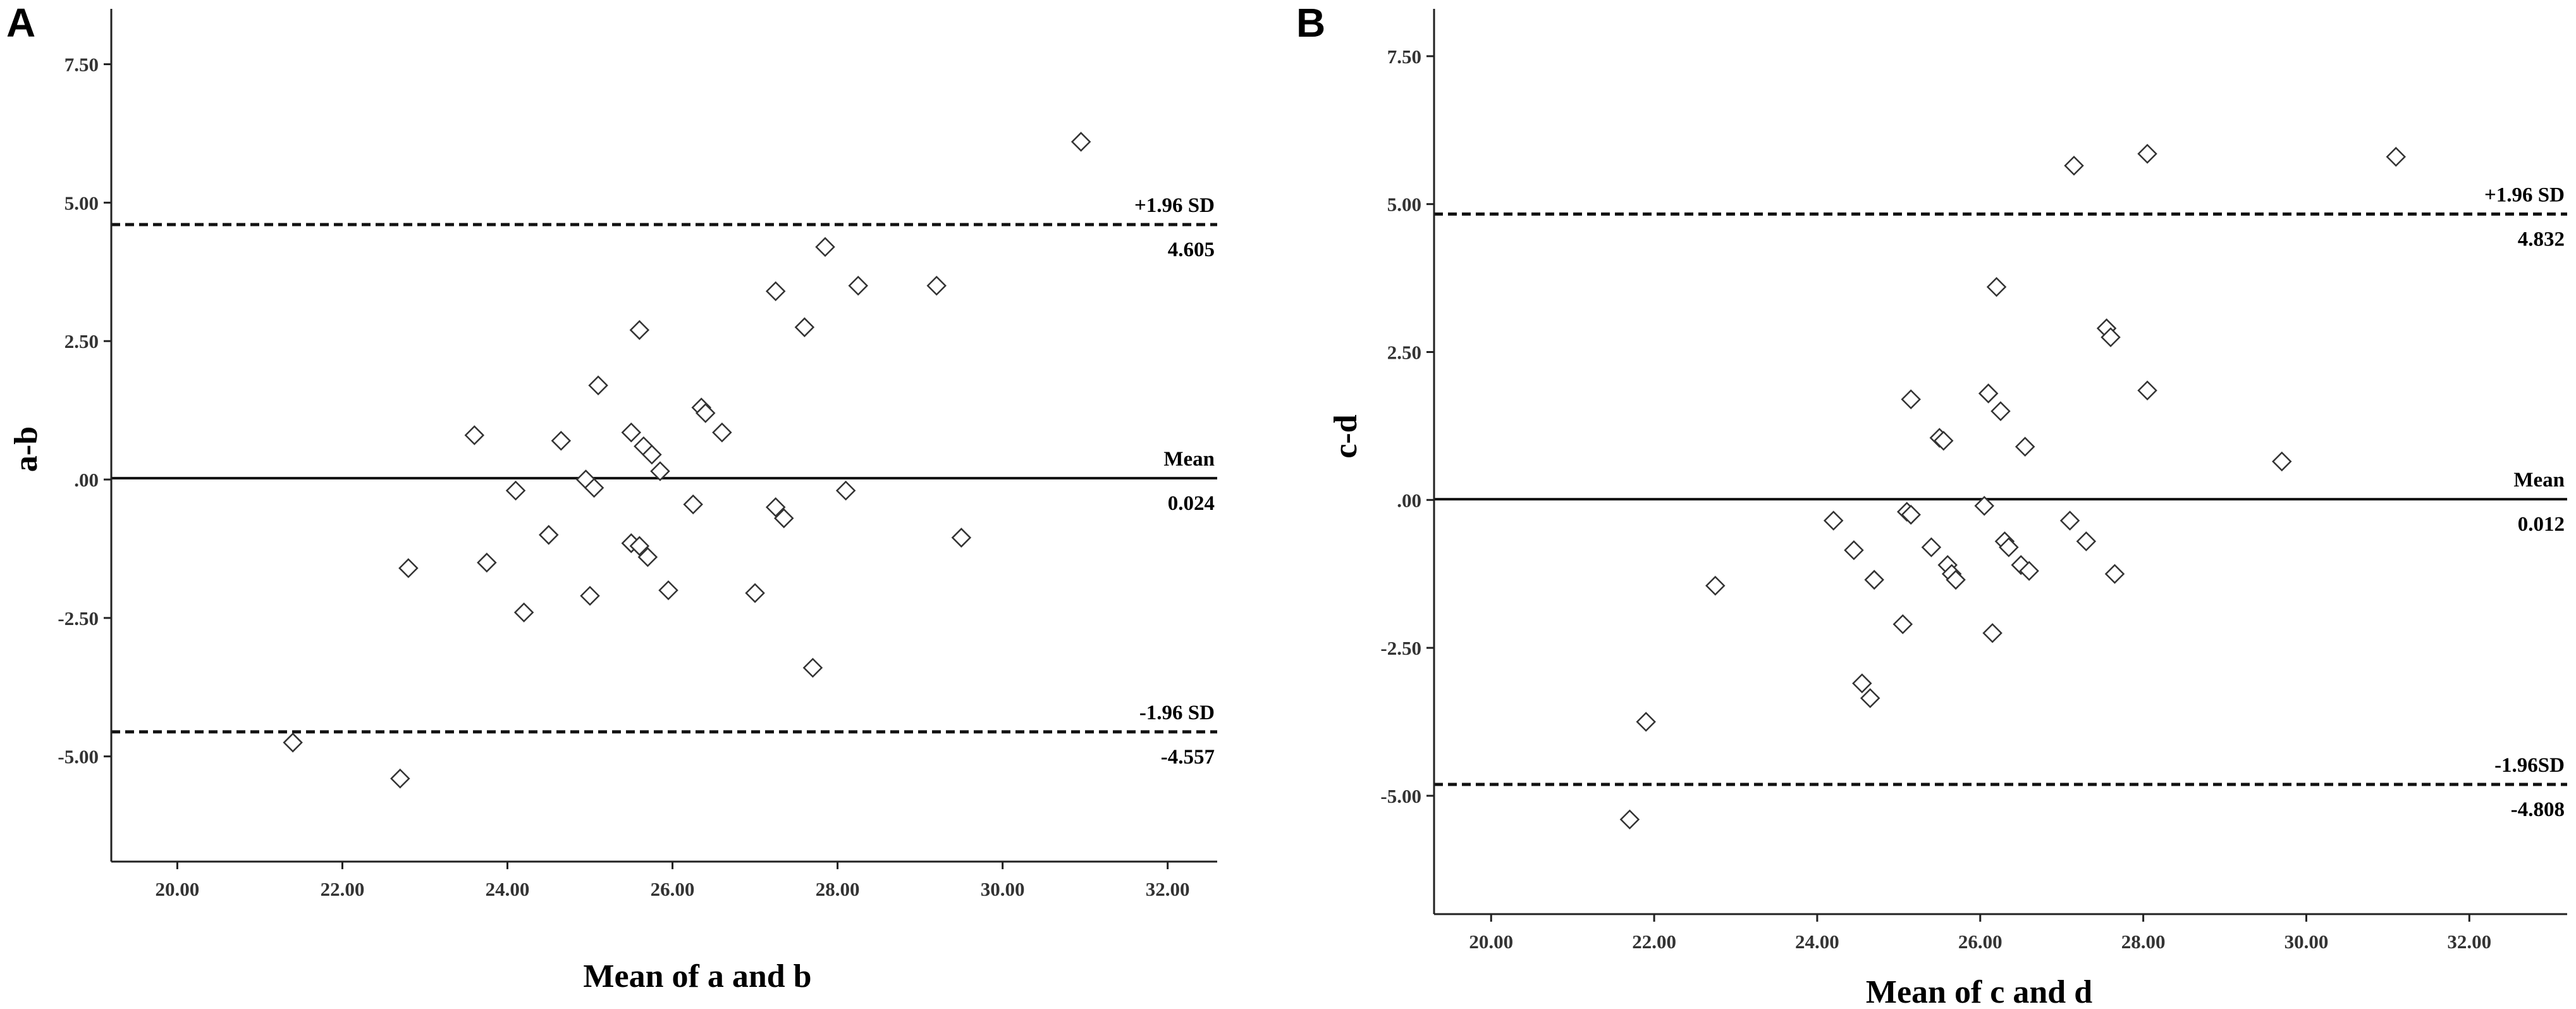 This screenshot has height=1009, width=2576. Describe the element at coordinates (697, 976) in the screenshot. I see `panel-a-x-axis-title: Mean of a and b` at that location.